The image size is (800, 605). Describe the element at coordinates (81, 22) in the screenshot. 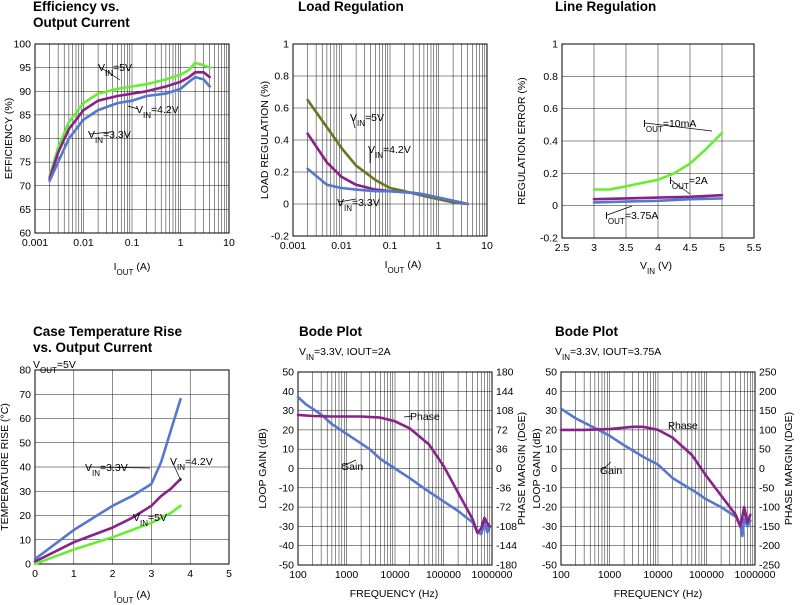

I see `chart-title: Output Current` at that location.